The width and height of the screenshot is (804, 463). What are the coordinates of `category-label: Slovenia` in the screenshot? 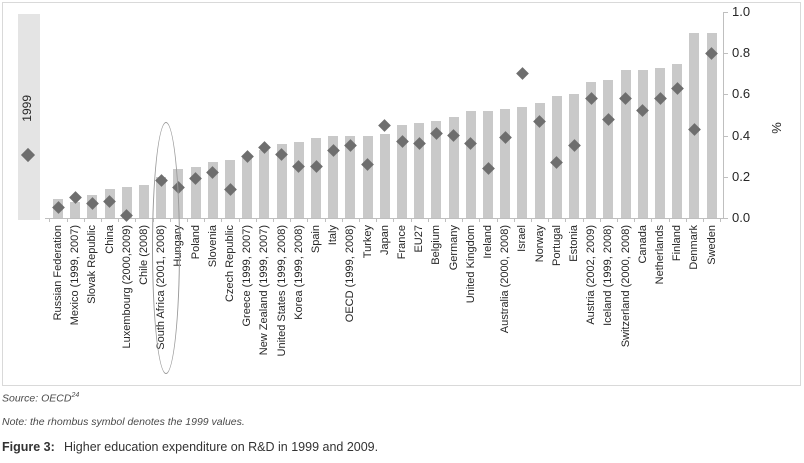 It's located at (212, 246).